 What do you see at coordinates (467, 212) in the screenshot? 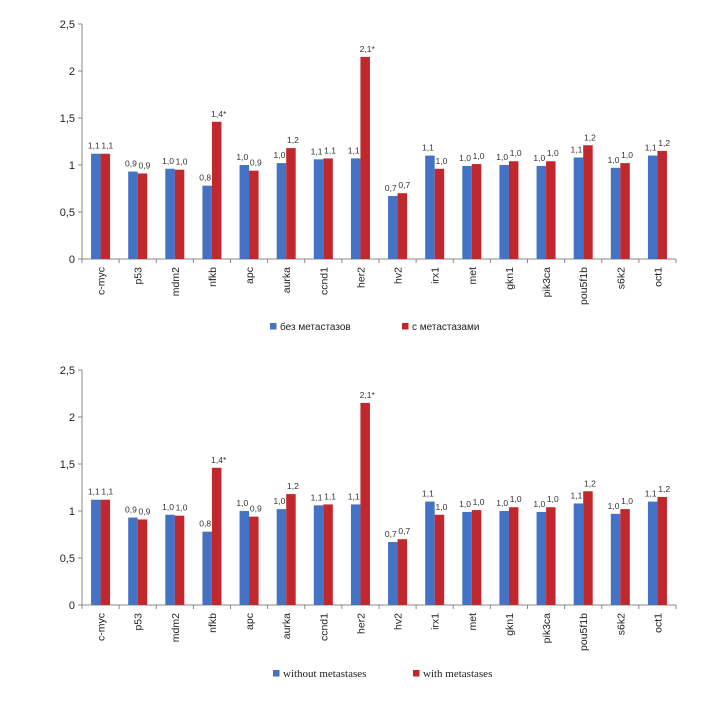
I see `bar-series1-met` at bounding box center [467, 212].